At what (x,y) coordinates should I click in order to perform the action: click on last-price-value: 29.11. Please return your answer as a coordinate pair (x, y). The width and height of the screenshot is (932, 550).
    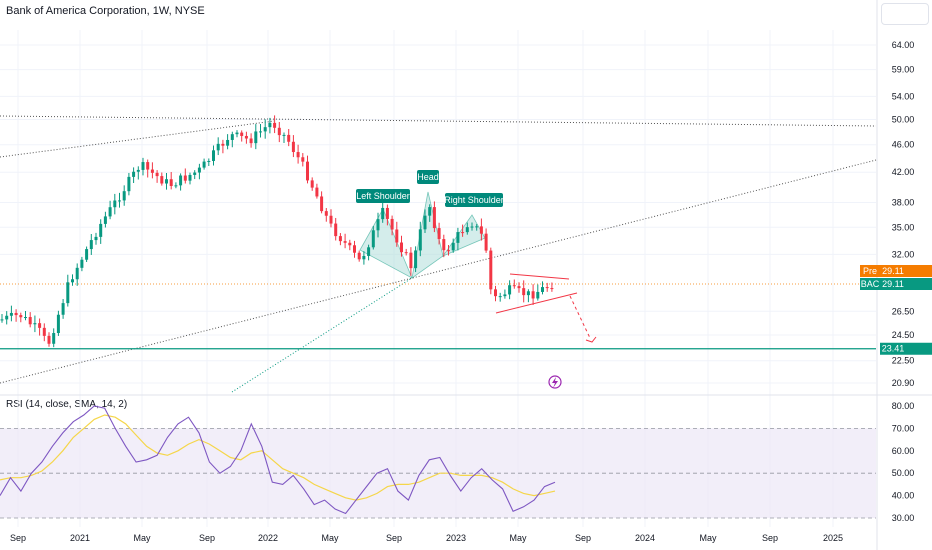
    Looking at the image, I should click on (893, 284).